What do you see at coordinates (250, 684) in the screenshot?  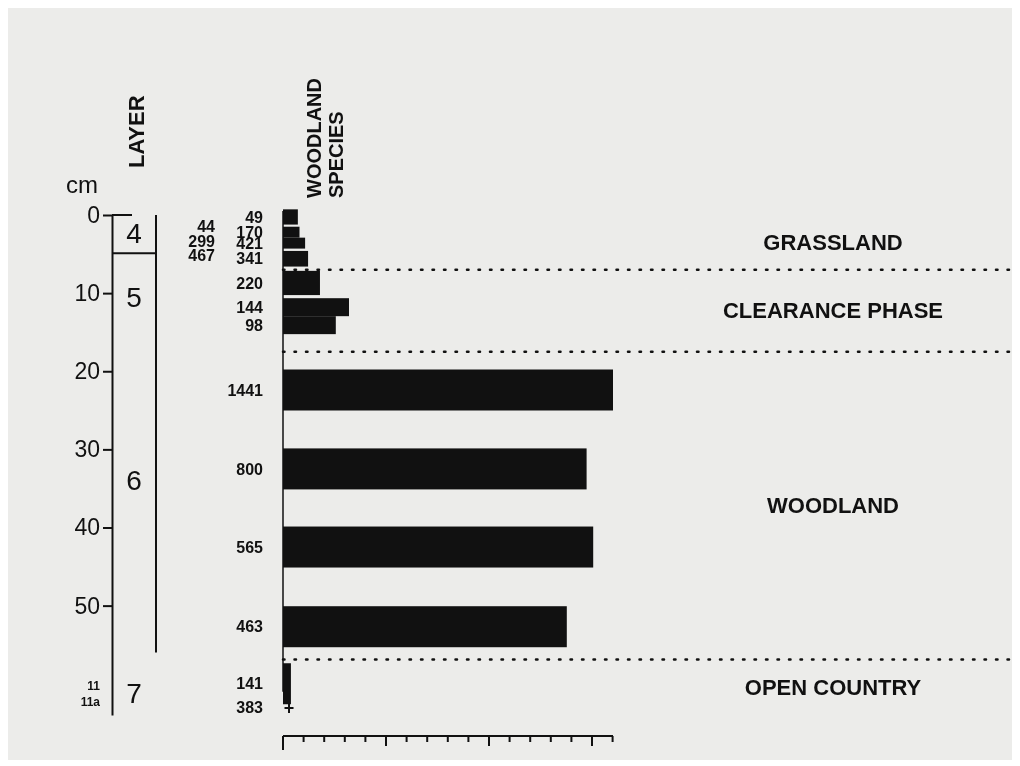 I see `text: 141` at bounding box center [250, 684].